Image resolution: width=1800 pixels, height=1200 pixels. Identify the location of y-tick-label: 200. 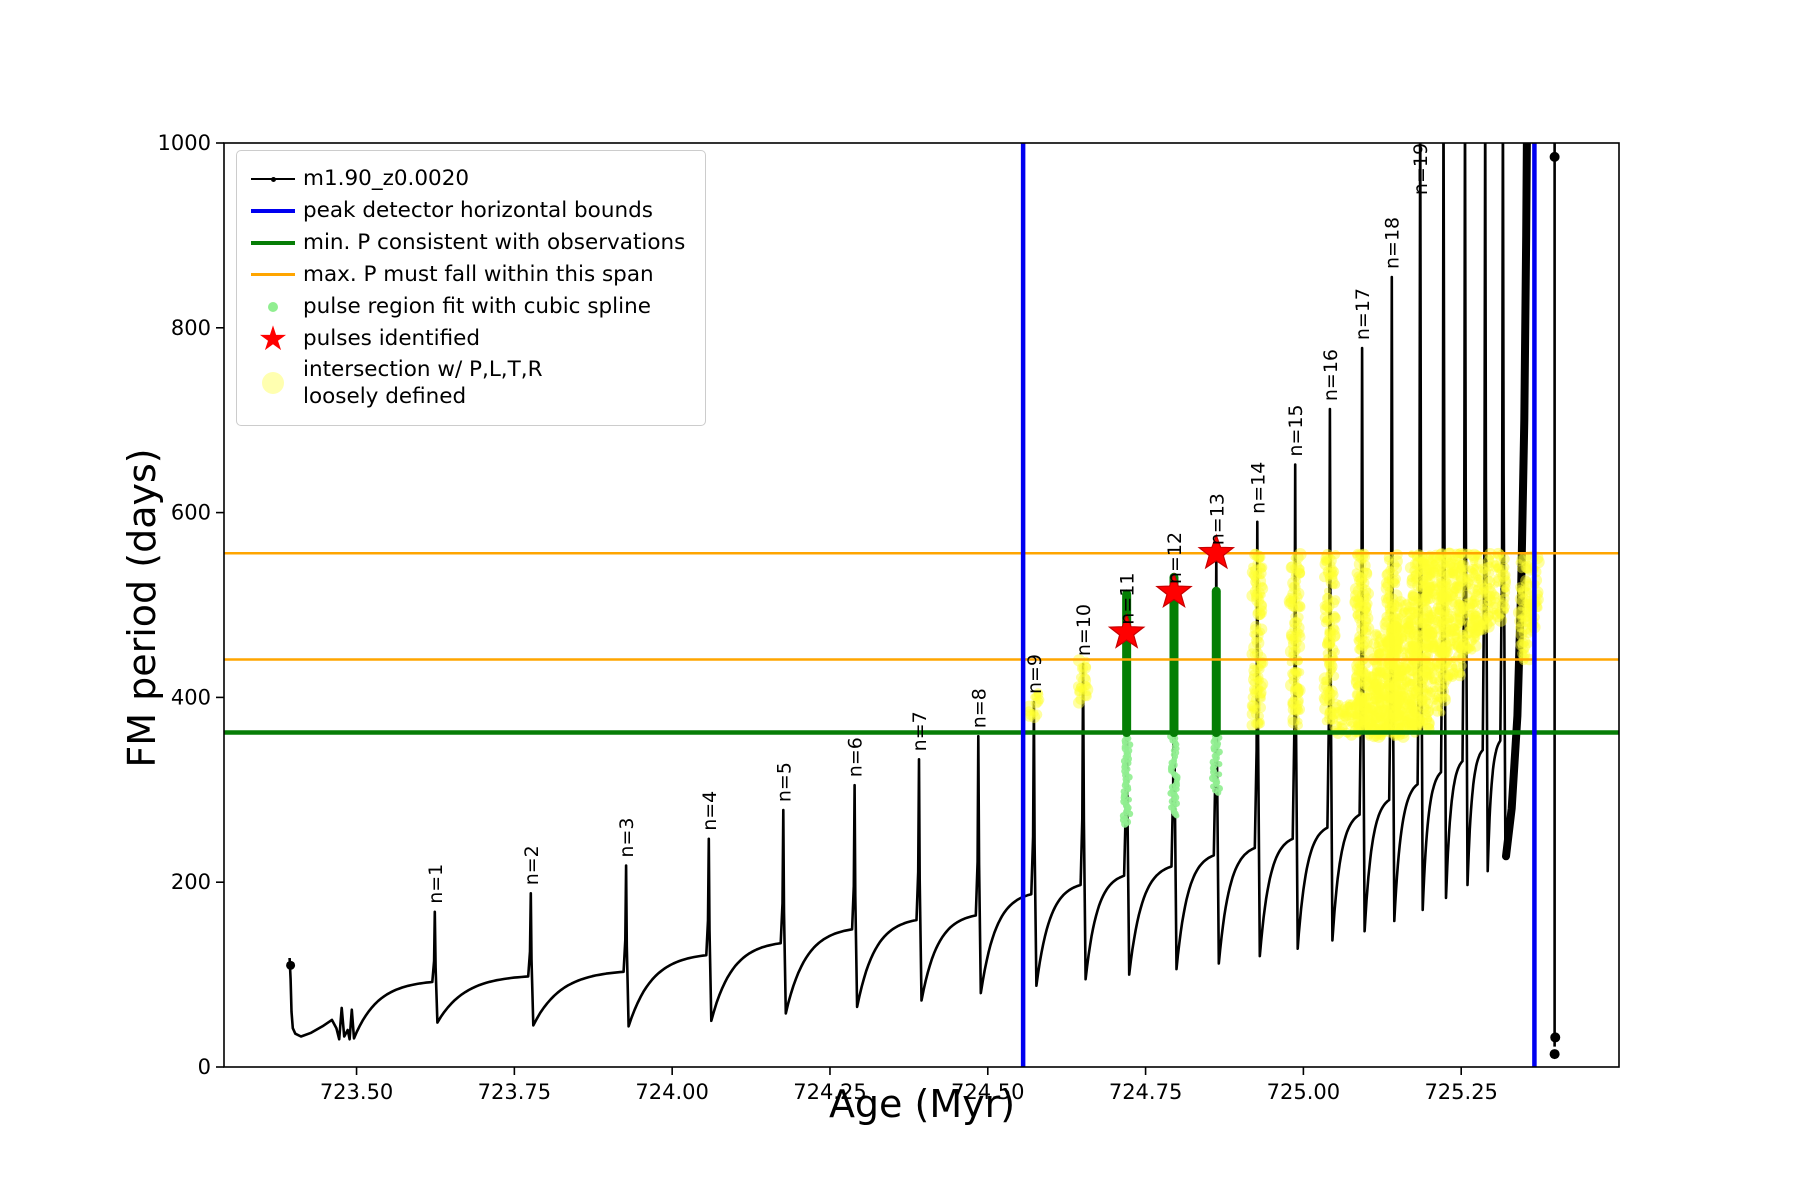
(191, 882).